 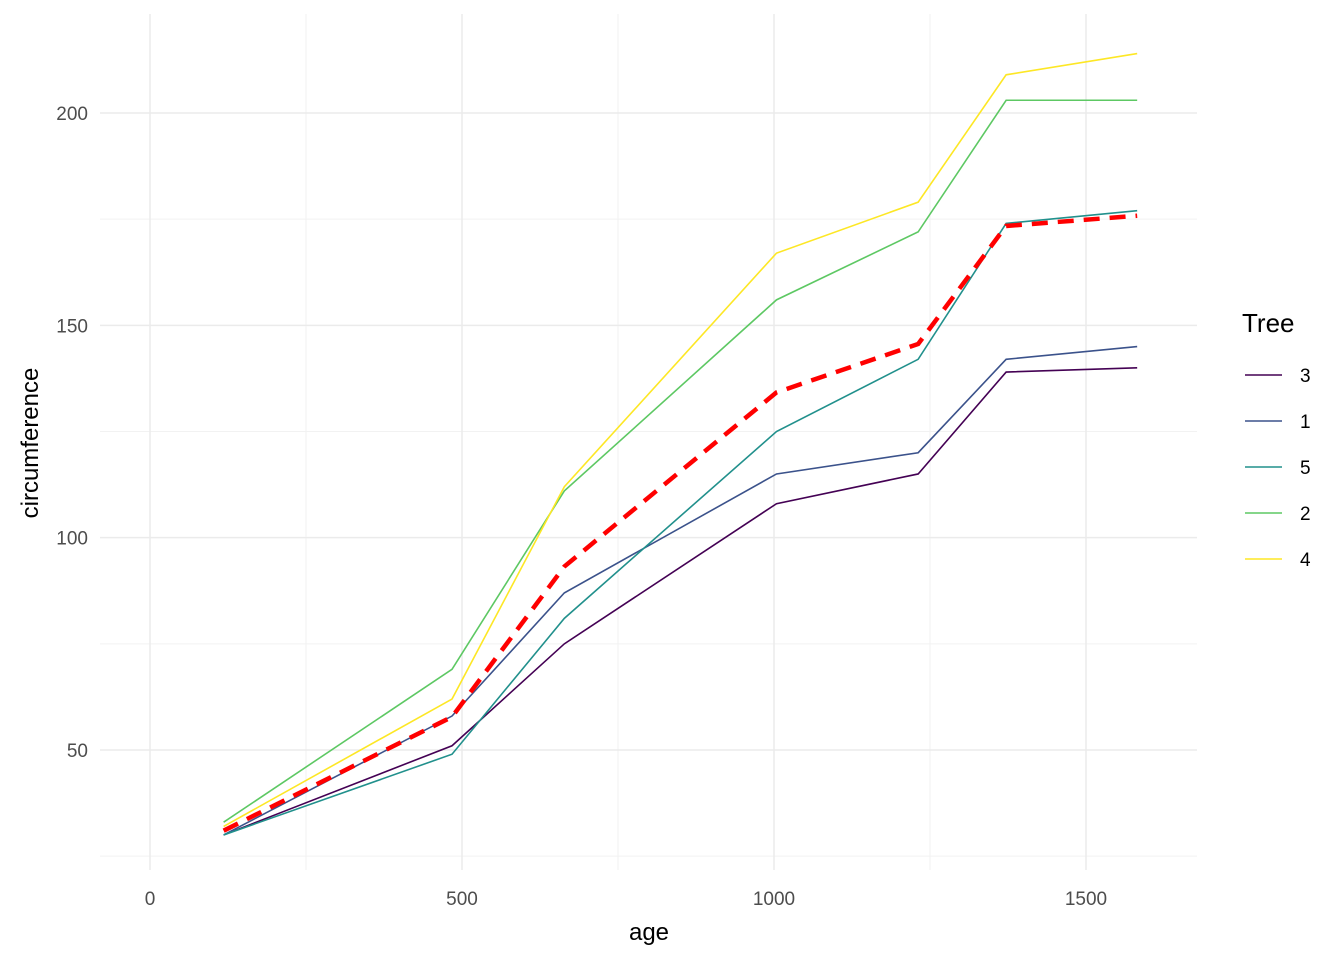 What do you see at coordinates (462, 899) in the screenshot?
I see `x-tick-label: 500` at bounding box center [462, 899].